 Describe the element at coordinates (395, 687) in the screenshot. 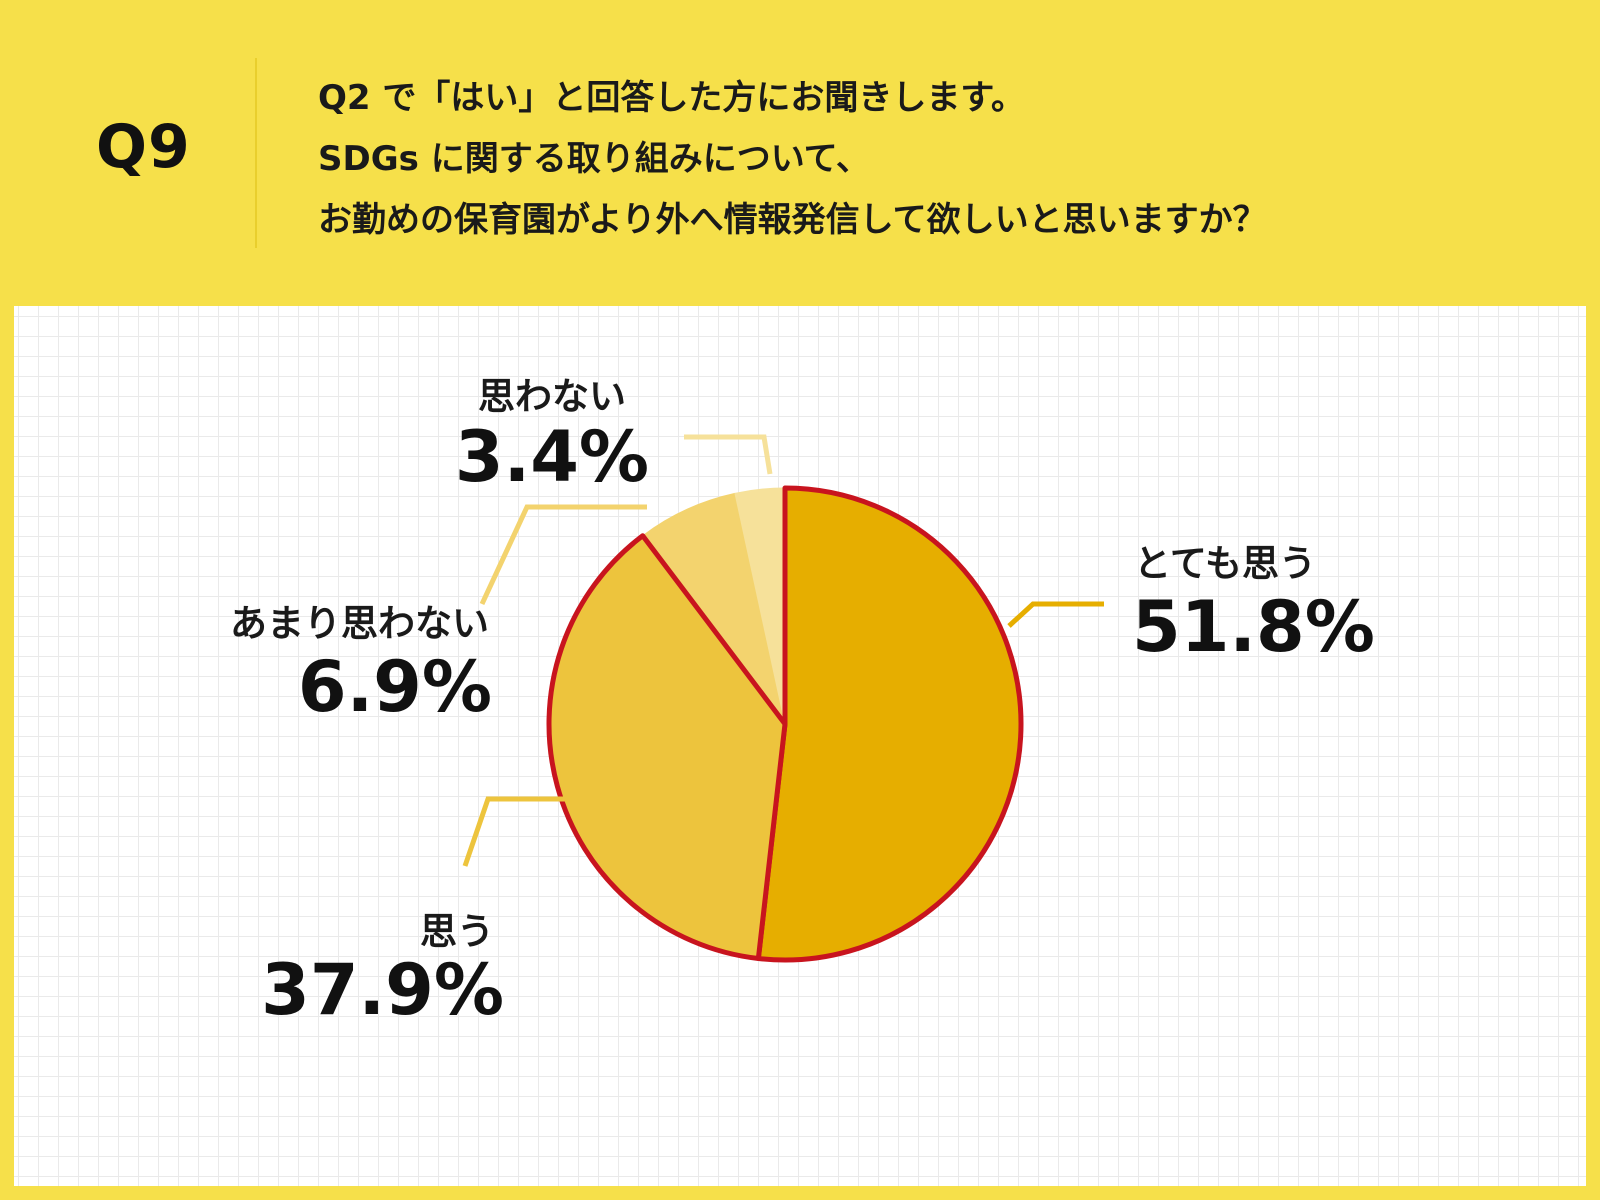

I see `slice-value-amari-omowanai: 6.9%` at that location.